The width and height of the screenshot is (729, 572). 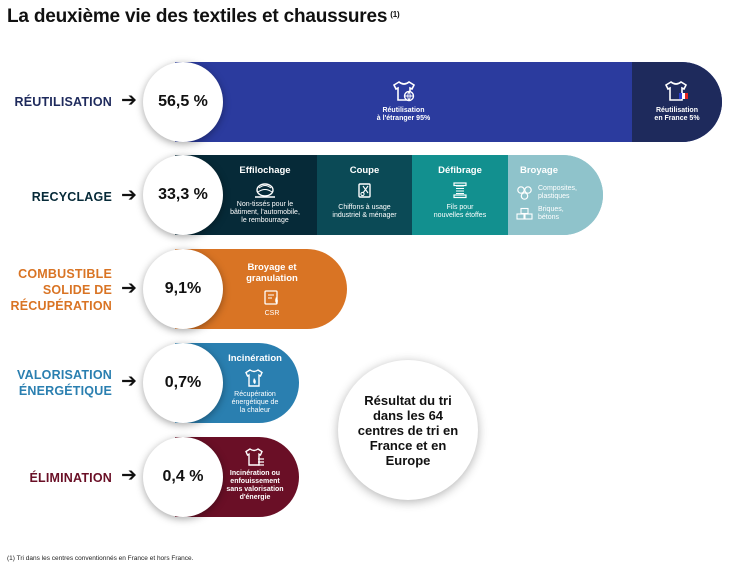 I want to click on scissors-cloth-icon, so click(x=364, y=190).